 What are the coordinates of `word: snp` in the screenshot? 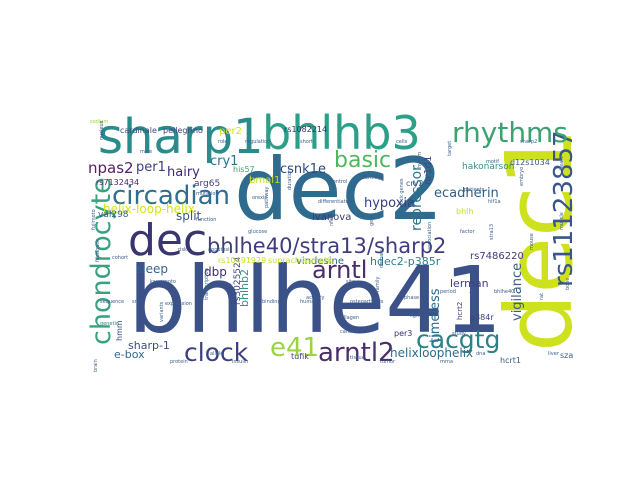 It's located at (136, 302).